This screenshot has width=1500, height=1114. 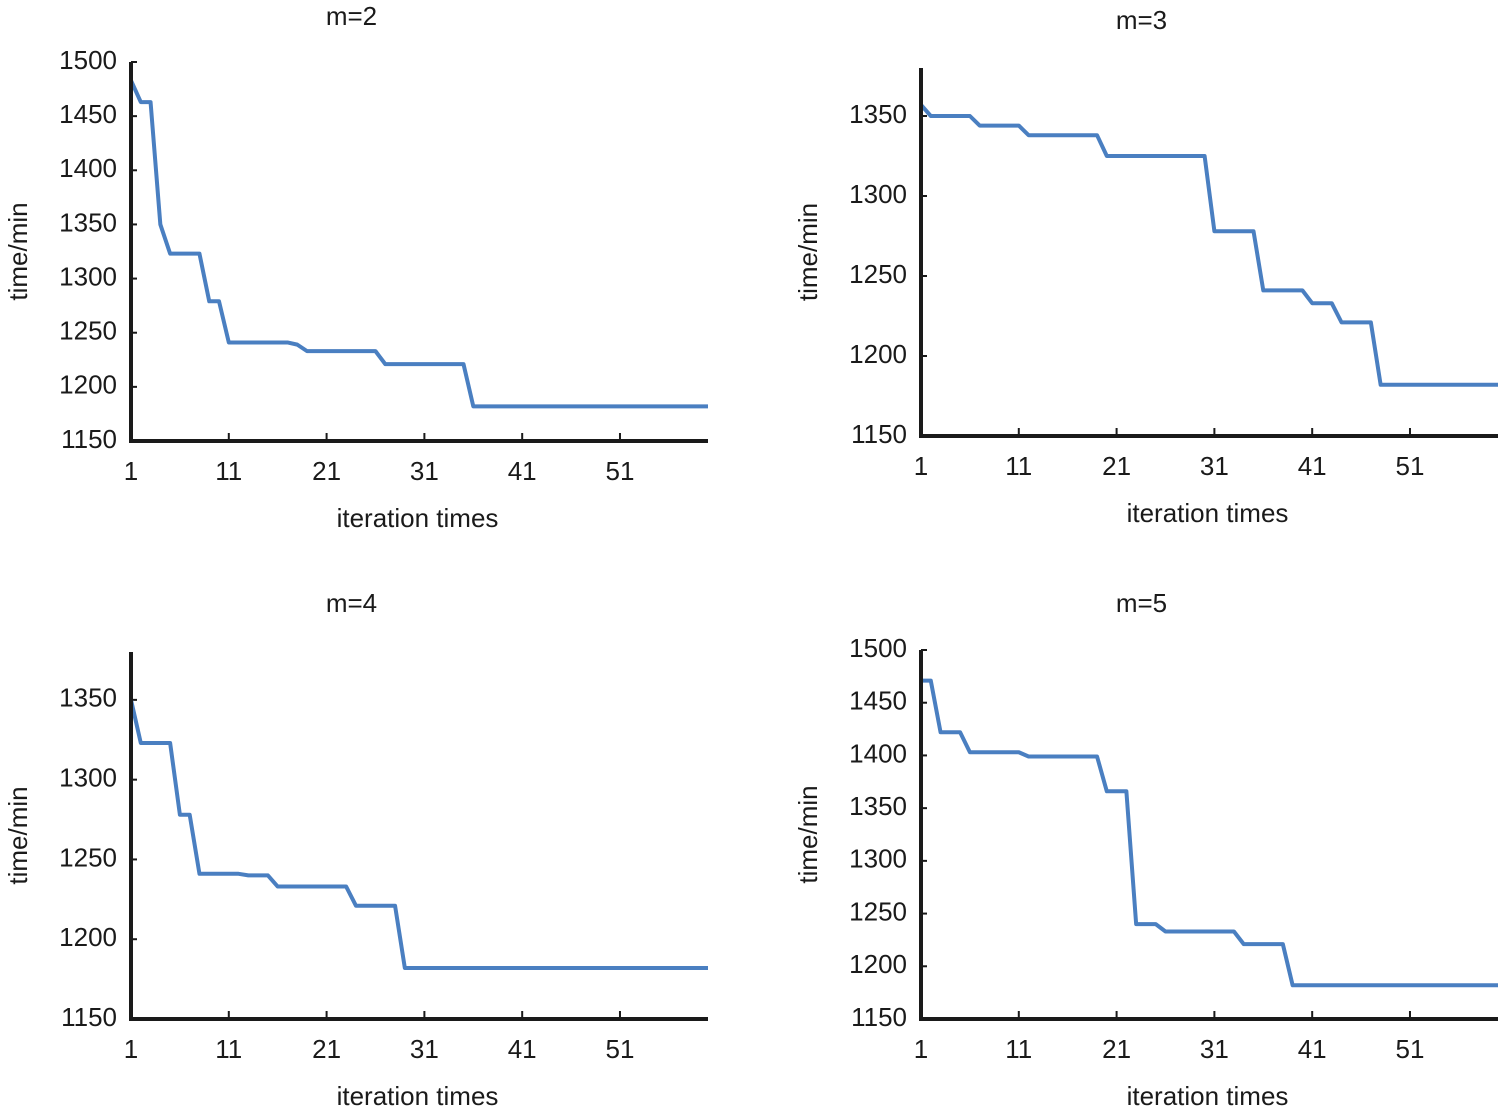 I want to click on chart-title: m=2, so click(x=351, y=16).